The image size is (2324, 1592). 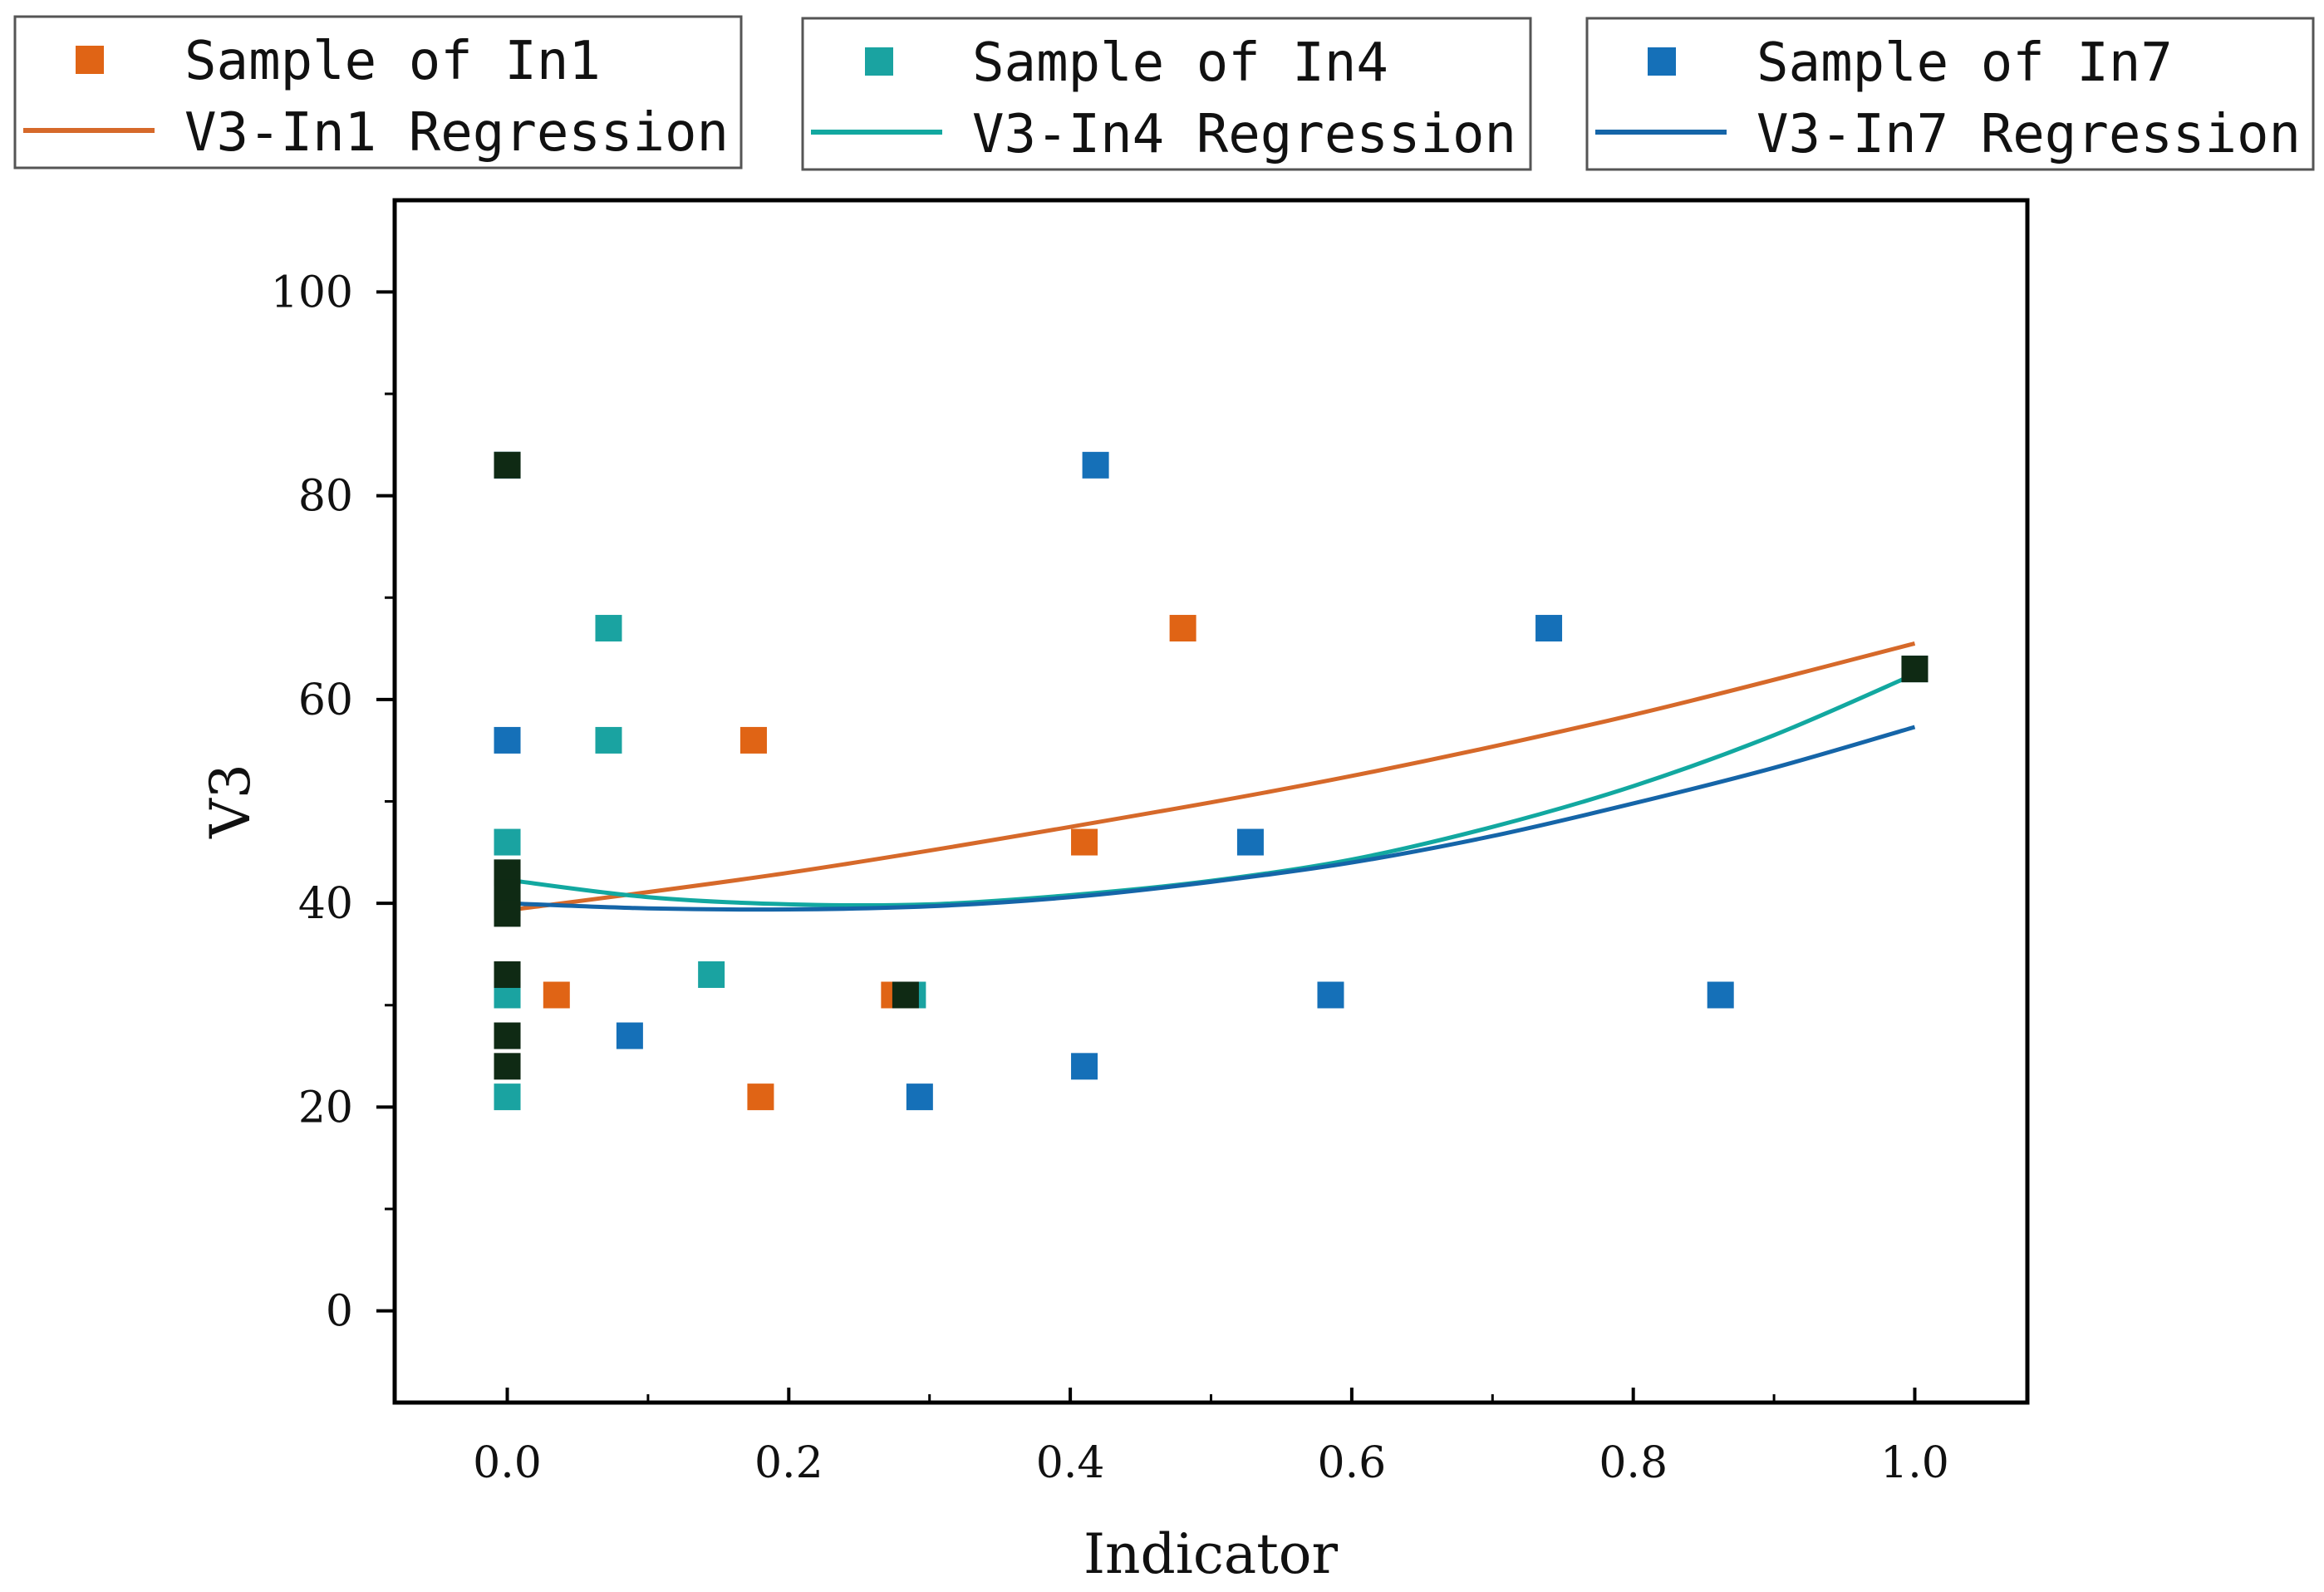 What do you see at coordinates (325, 497) in the screenshot?
I see `y-tick-label: 80` at bounding box center [325, 497].